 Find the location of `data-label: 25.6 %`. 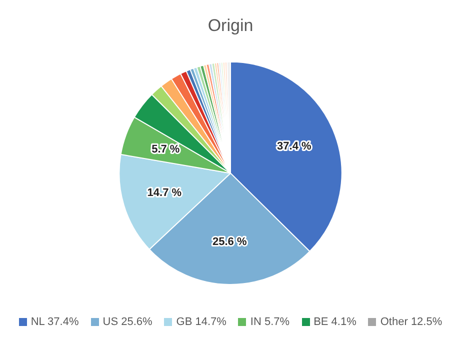

data-label: 25.6 % is located at coordinates (229, 242).